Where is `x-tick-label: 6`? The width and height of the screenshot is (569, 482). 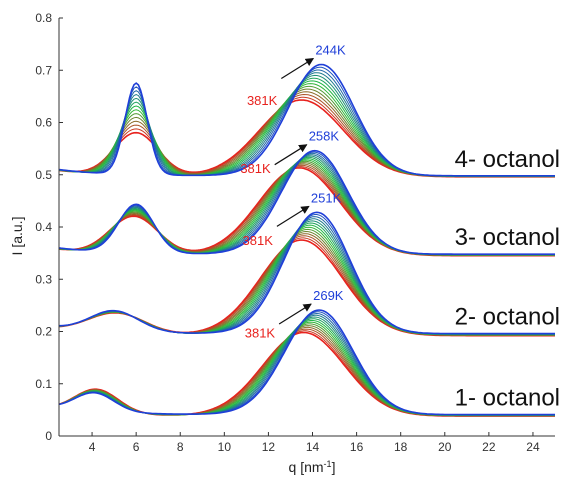
x-tick-label: 6 is located at coordinates (136, 447).